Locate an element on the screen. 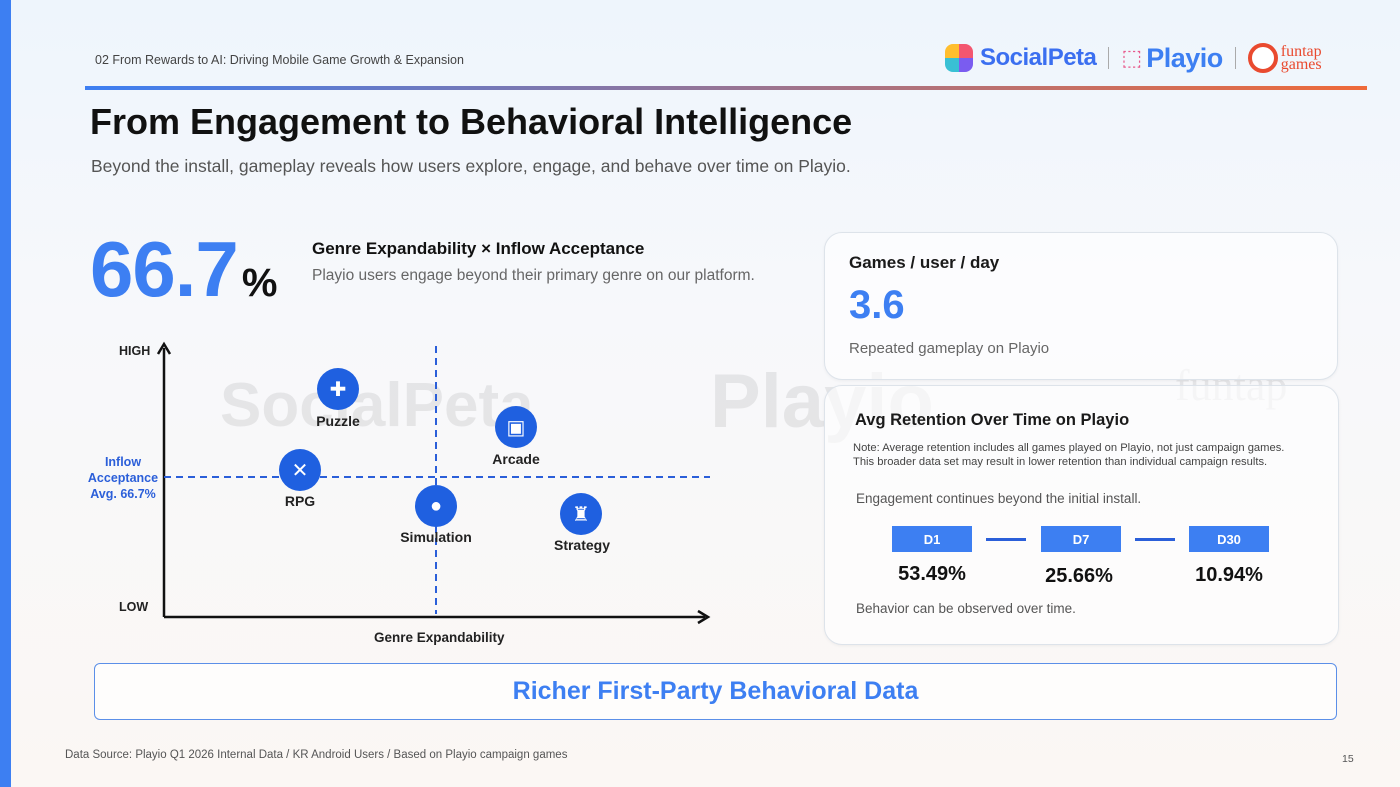  header-divider is located at coordinates (726, 88).